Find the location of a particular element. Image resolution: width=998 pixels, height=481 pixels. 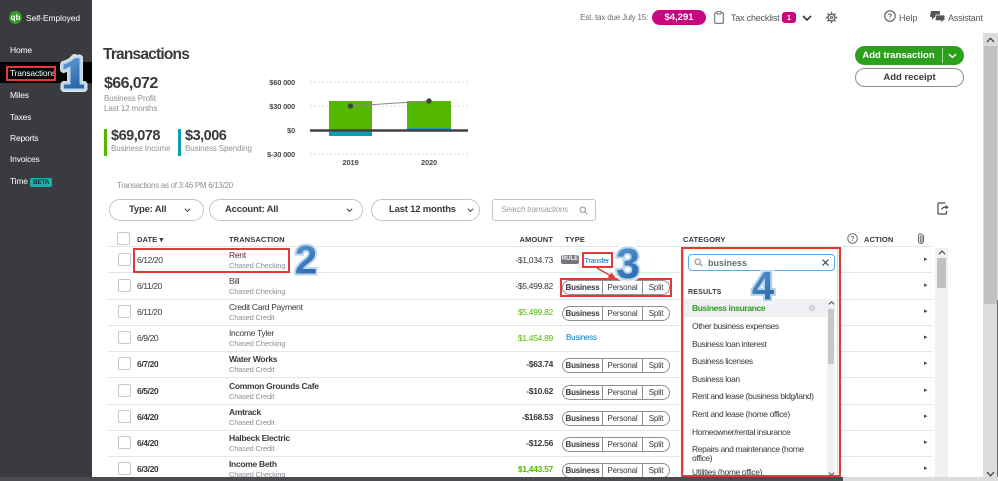

svg-text: $-30 000 is located at coordinates (281, 154).